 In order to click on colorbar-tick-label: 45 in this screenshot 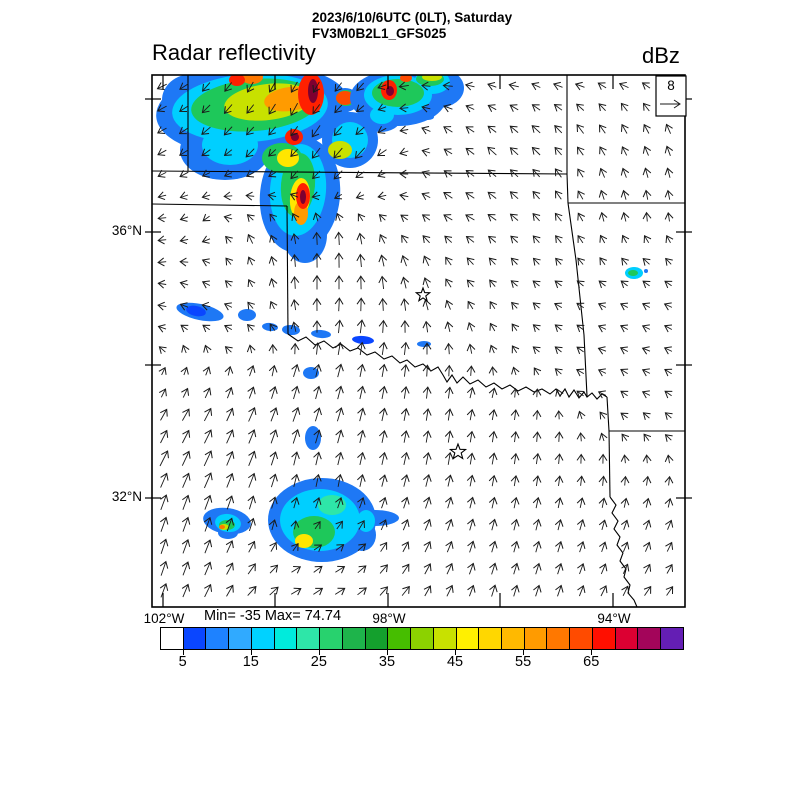, I will do `click(455, 662)`.